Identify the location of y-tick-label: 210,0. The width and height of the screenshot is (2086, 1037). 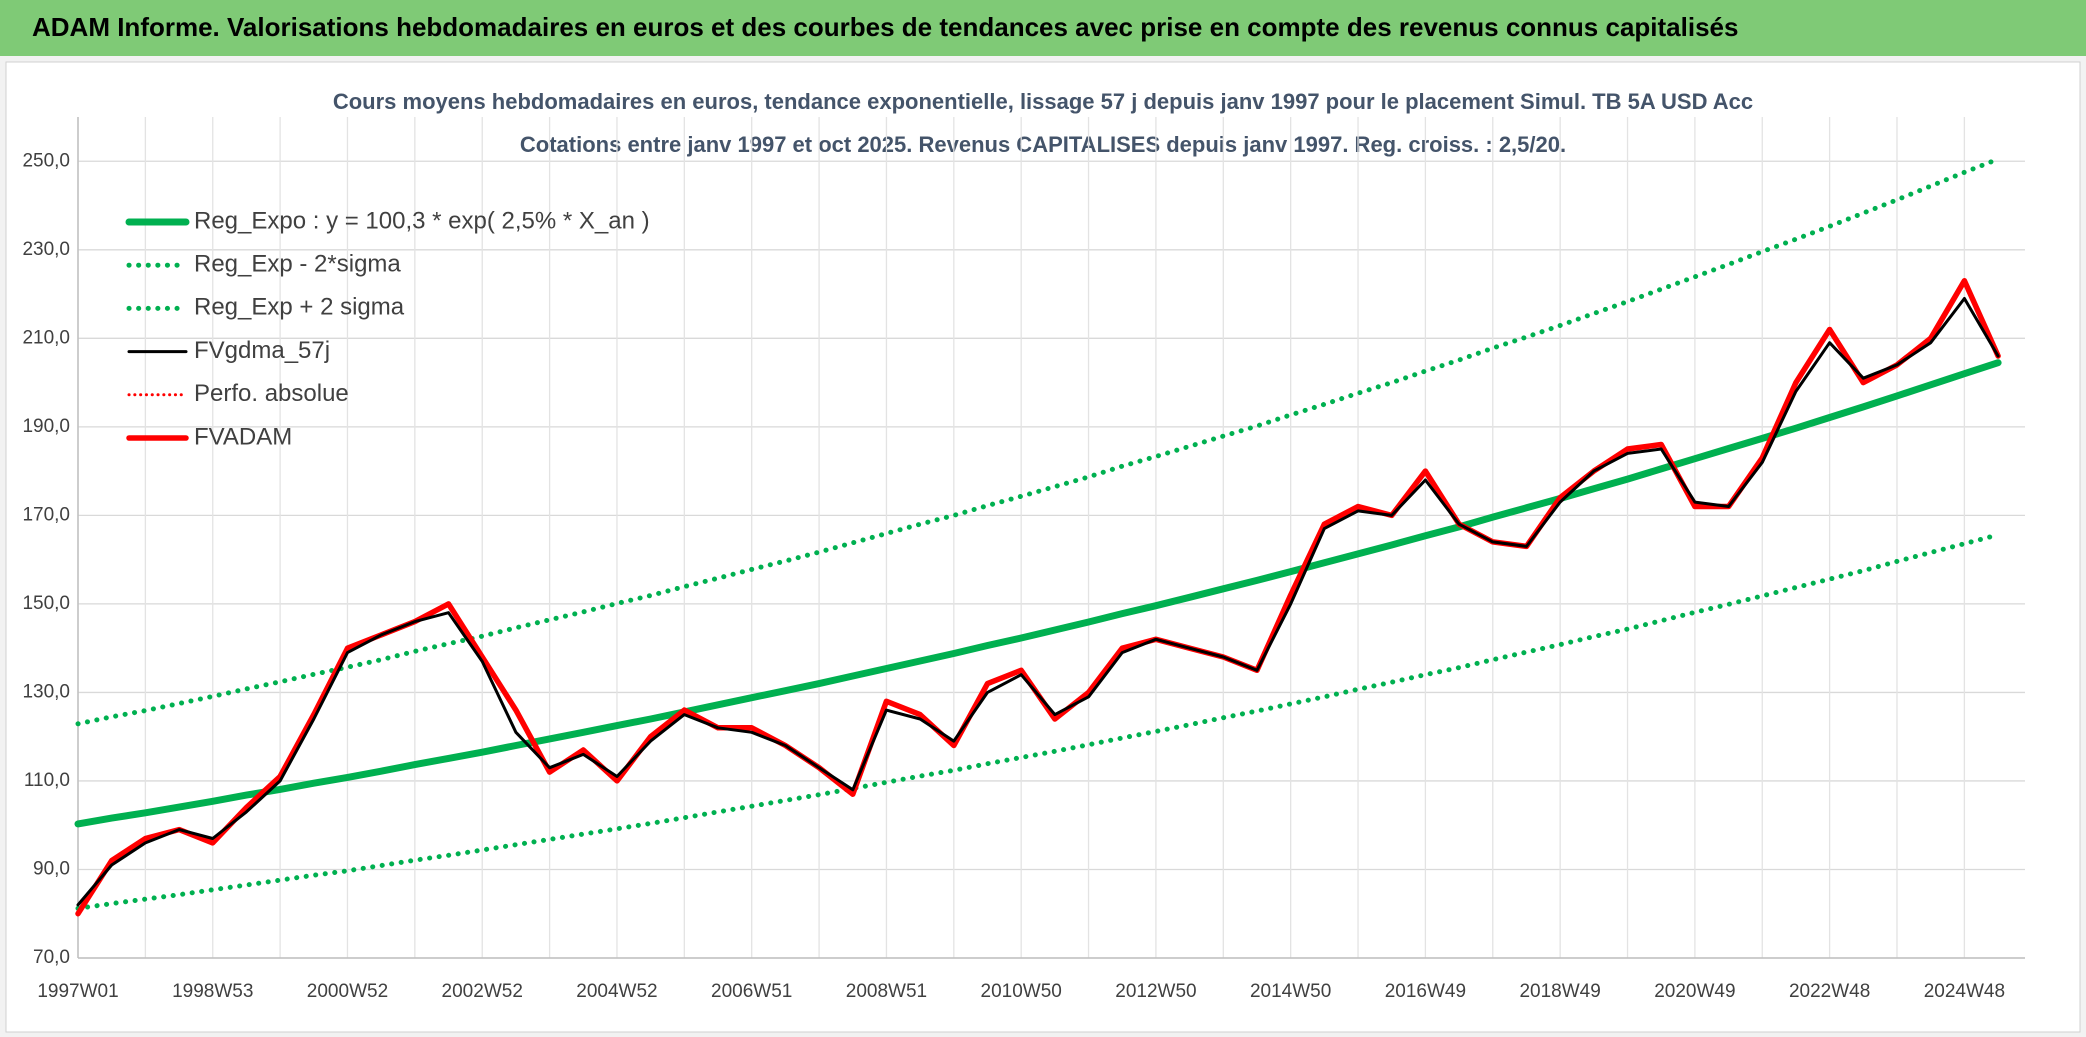
(46, 337).